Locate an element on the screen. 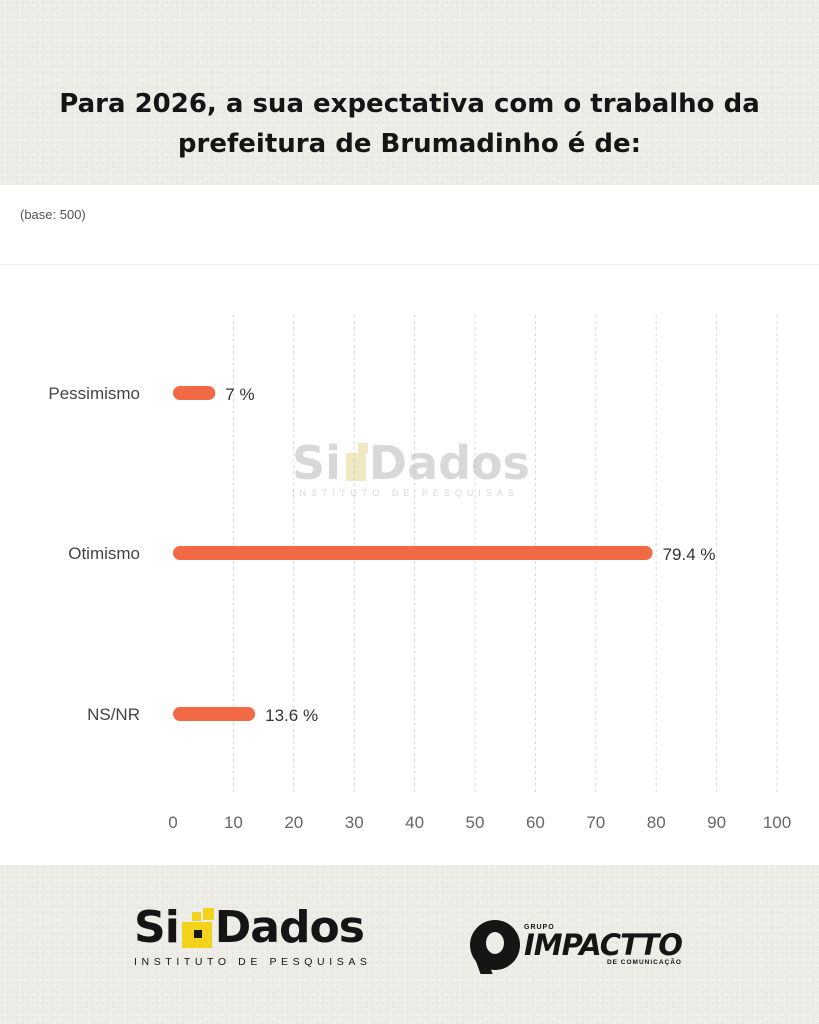 Image resolution: width=819 pixels, height=1024 pixels. bar-pessimismo is located at coordinates (194, 393).